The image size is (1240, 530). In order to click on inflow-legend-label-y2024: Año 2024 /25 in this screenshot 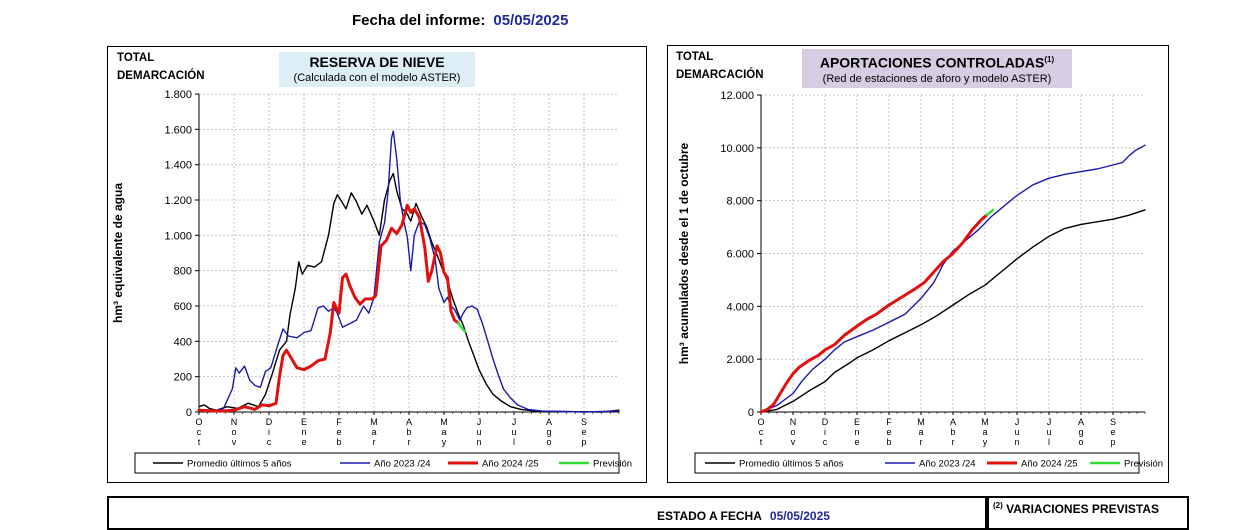, I will do `click(1049, 464)`.